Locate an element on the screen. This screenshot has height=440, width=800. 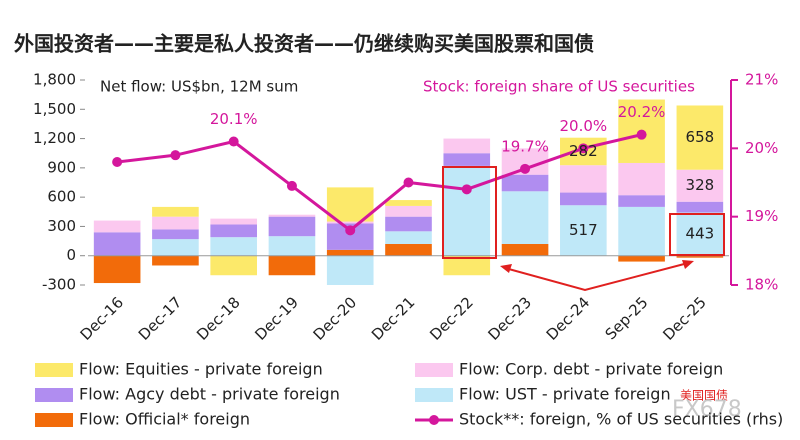
line-label: 20.0% is located at coordinates (583, 126).